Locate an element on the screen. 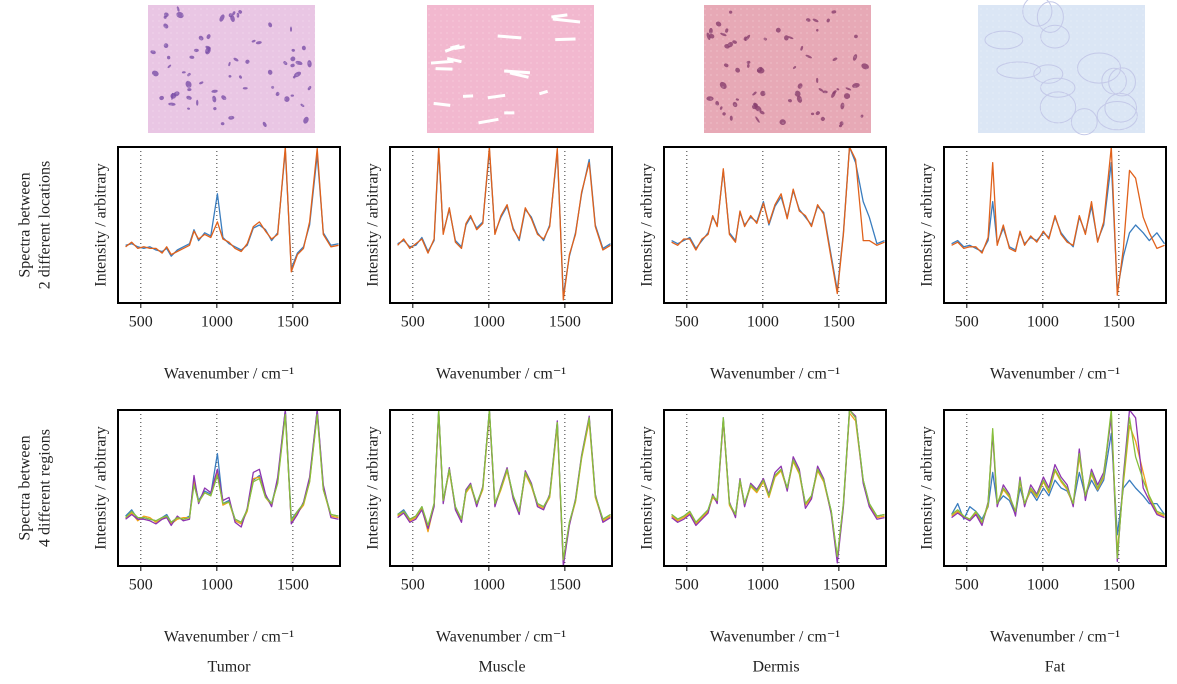 The width and height of the screenshot is (1177, 684). row-label: 4 different regions is located at coordinates (45, 488).